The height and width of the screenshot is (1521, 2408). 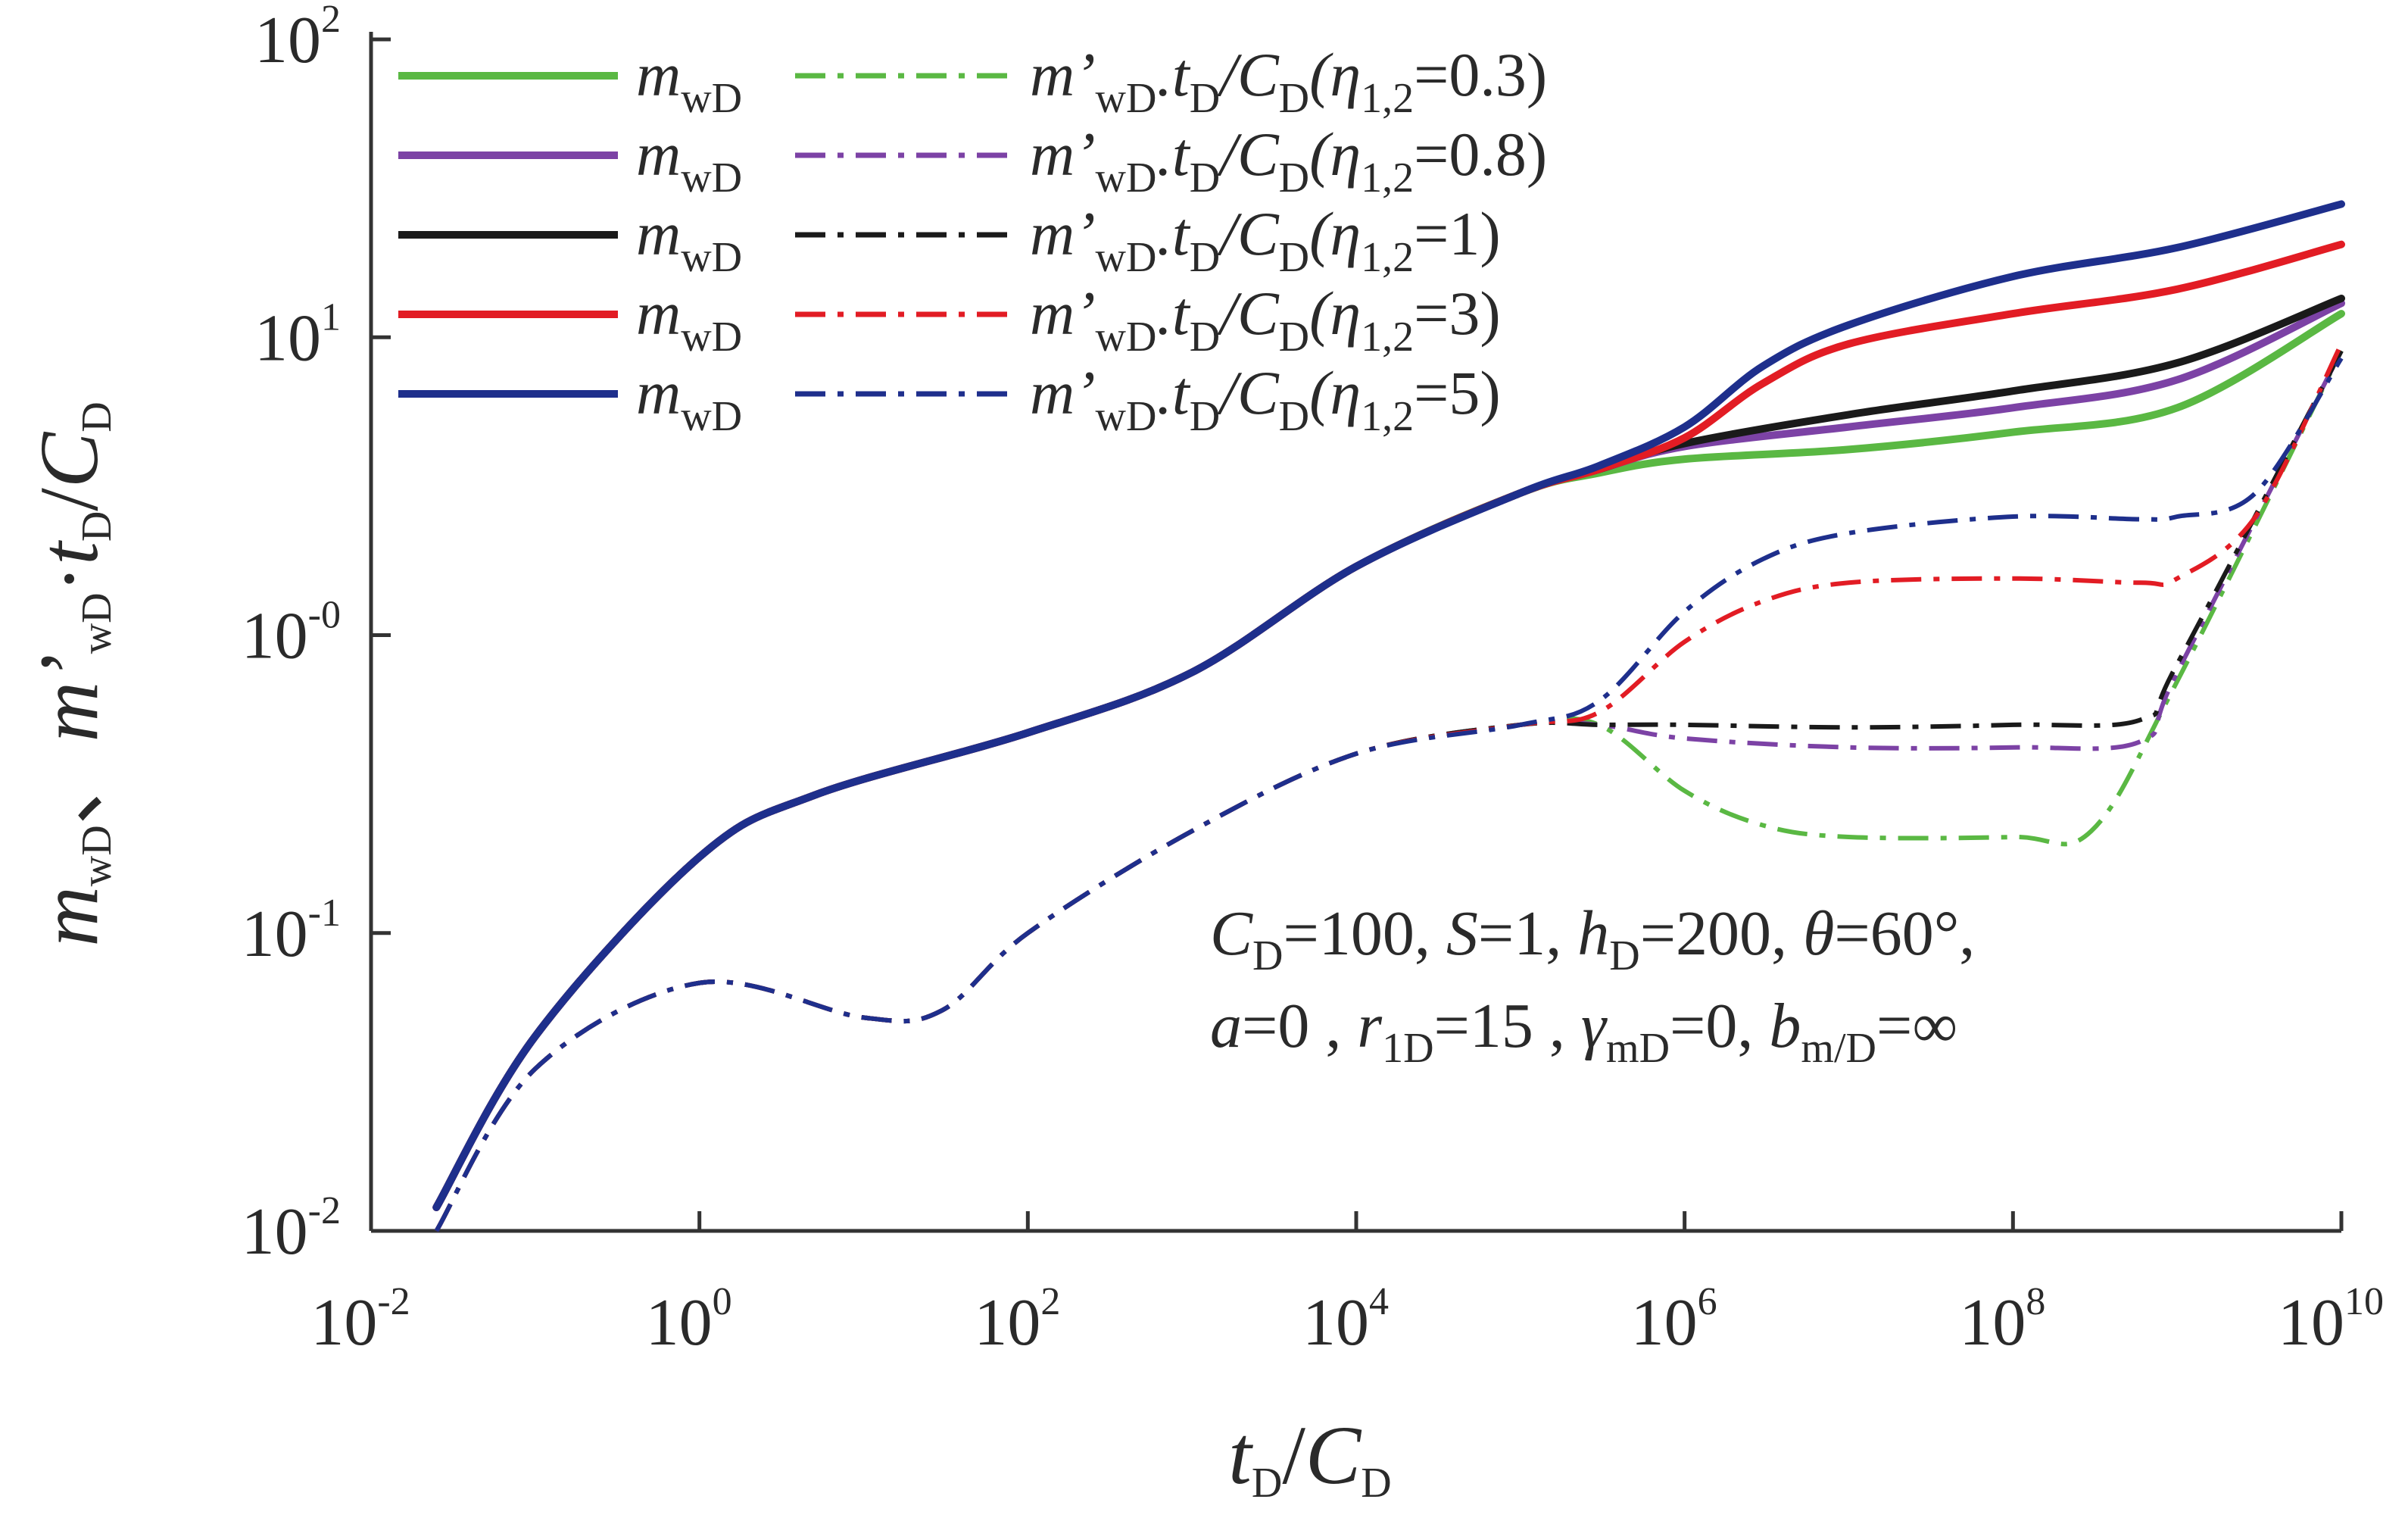 I want to click on legend-row: mwD m’wD.tD/CD(η1,2=3), so click(x=949, y=320).